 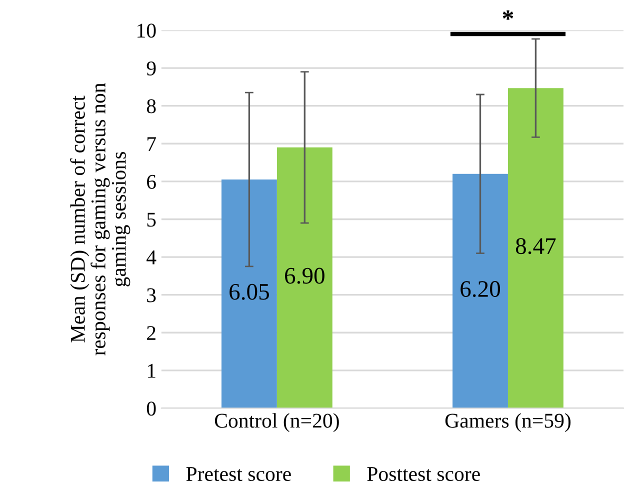 I want to click on y-tick-label: 8, so click(x=151, y=106).